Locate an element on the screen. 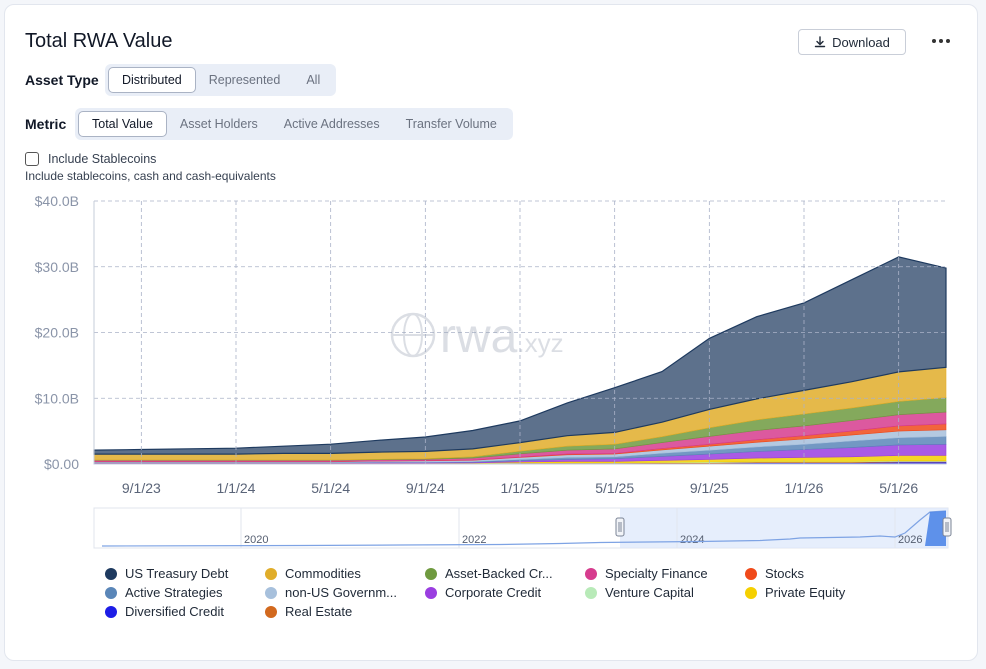 The height and width of the screenshot is (669, 986). navigator-year-label: 2020 is located at coordinates (256, 540).